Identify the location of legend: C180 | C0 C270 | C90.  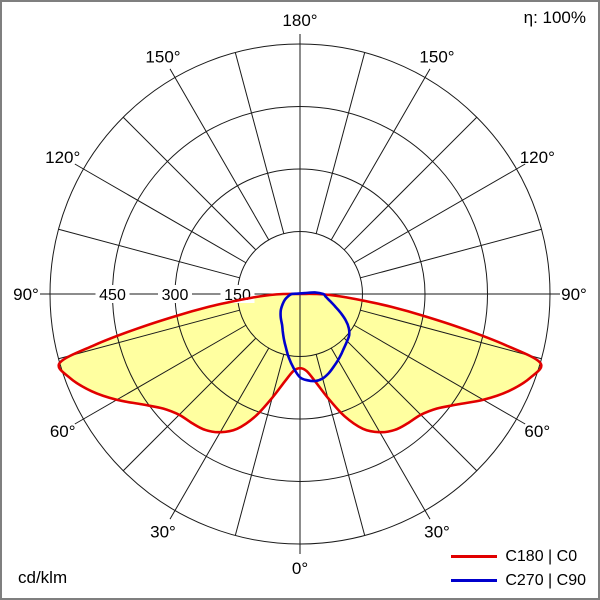
(518, 568).